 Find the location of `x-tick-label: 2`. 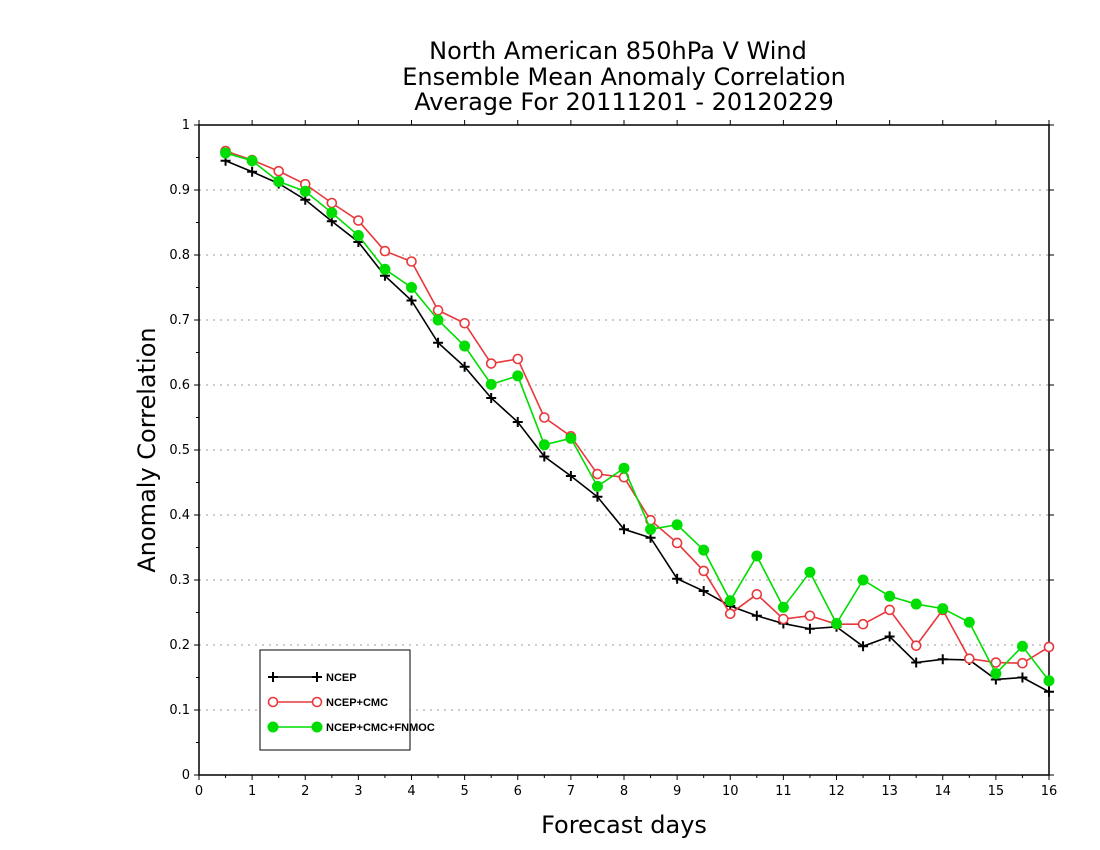

x-tick-label: 2 is located at coordinates (305, 791).